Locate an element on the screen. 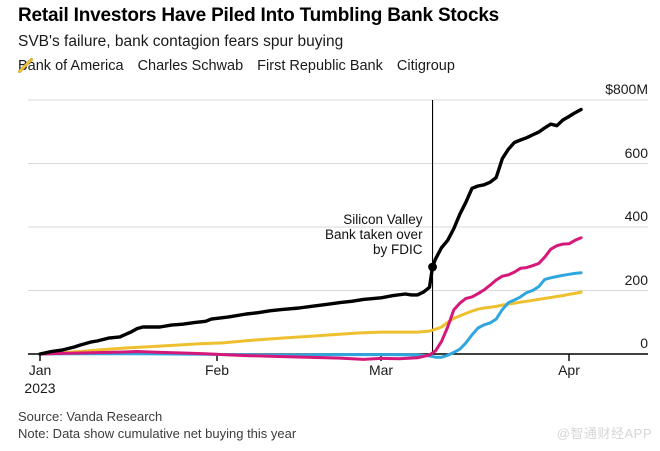 The width and height of the screenshot is (660, 451). legend-slash-icon is located at coordinates (25, 65).